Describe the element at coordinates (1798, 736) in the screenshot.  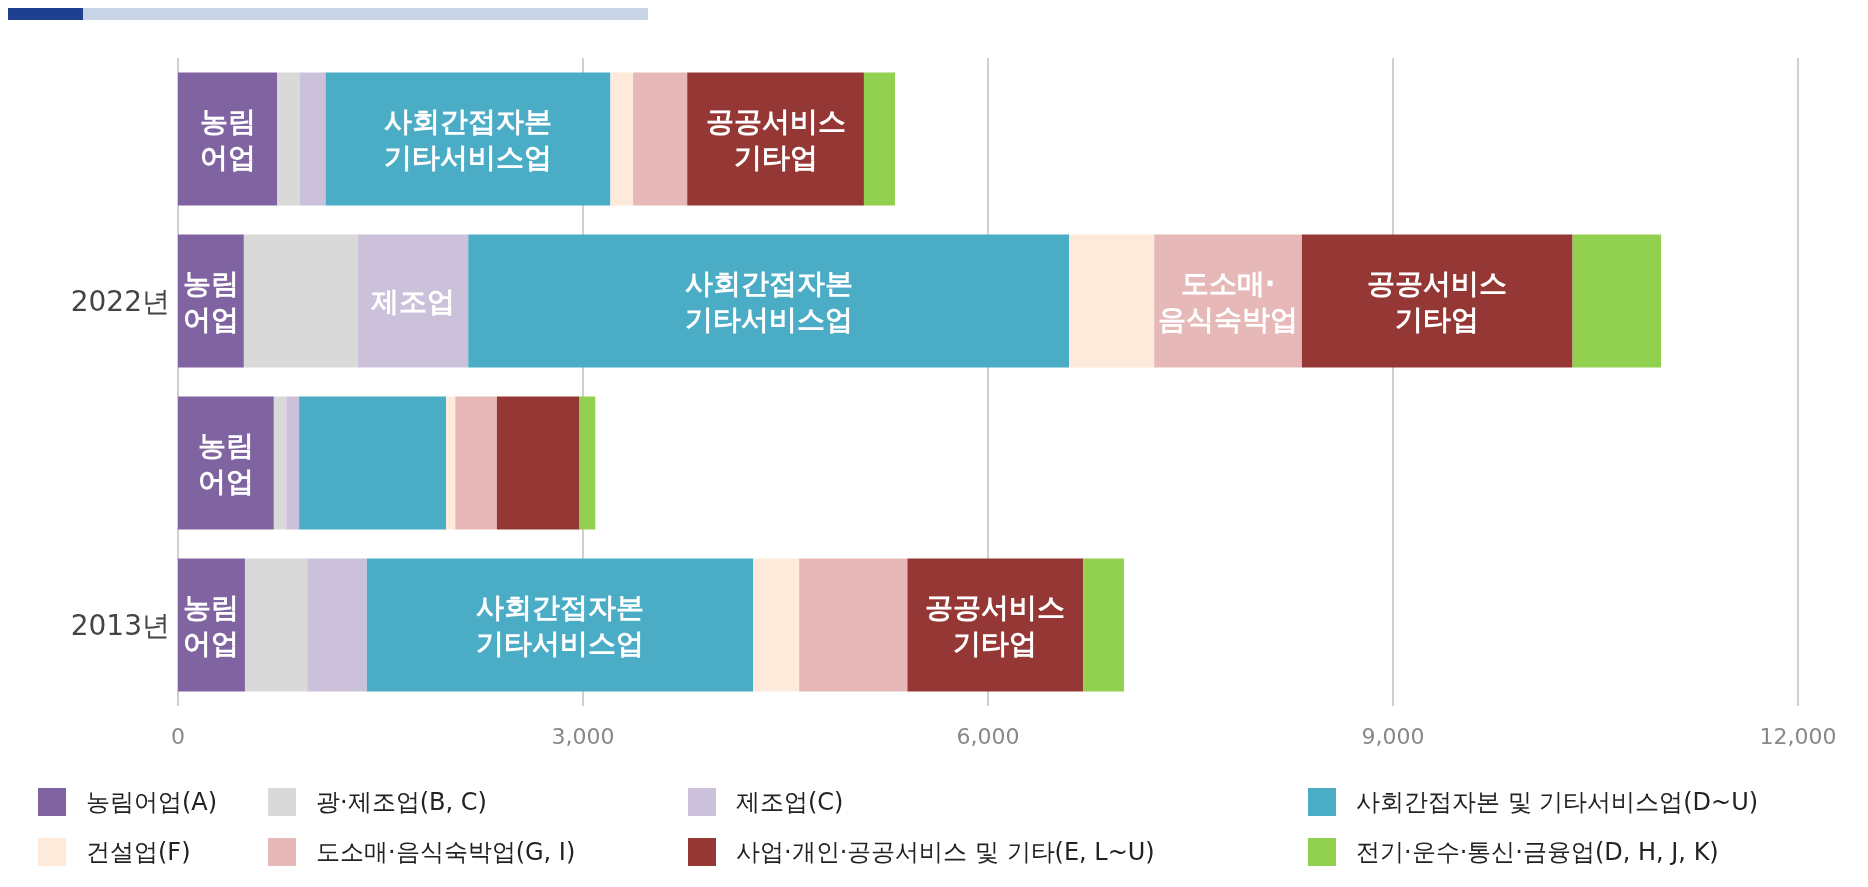
I see `x-tick-label: 12,000` at that location.